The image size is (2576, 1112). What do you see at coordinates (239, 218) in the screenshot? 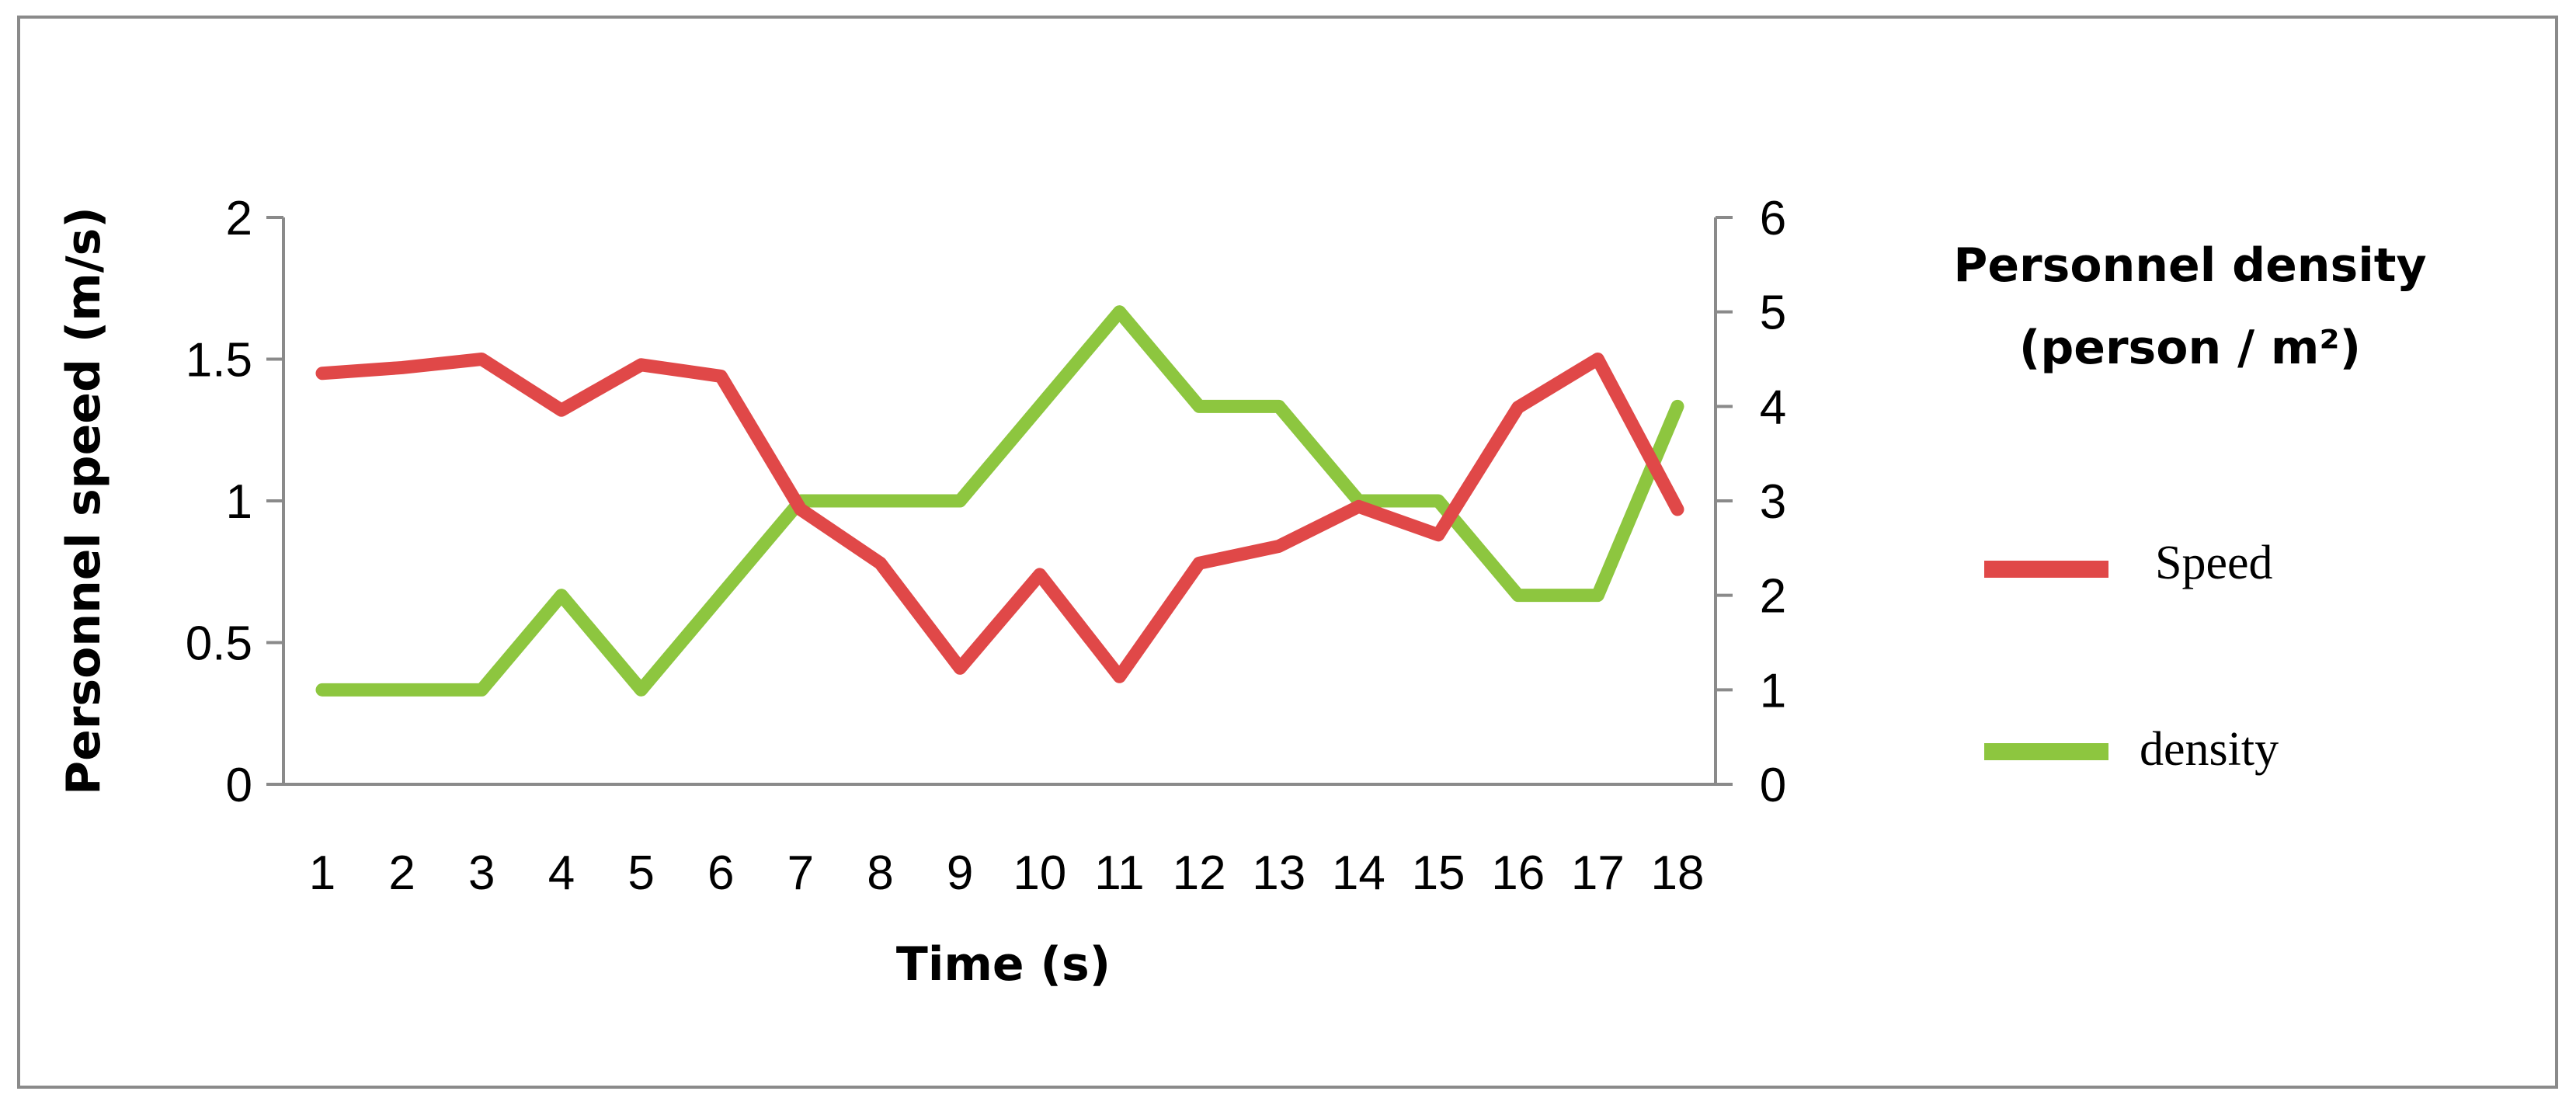
I see `left-y-tick-label: 2` at bounding box center [239, 218].